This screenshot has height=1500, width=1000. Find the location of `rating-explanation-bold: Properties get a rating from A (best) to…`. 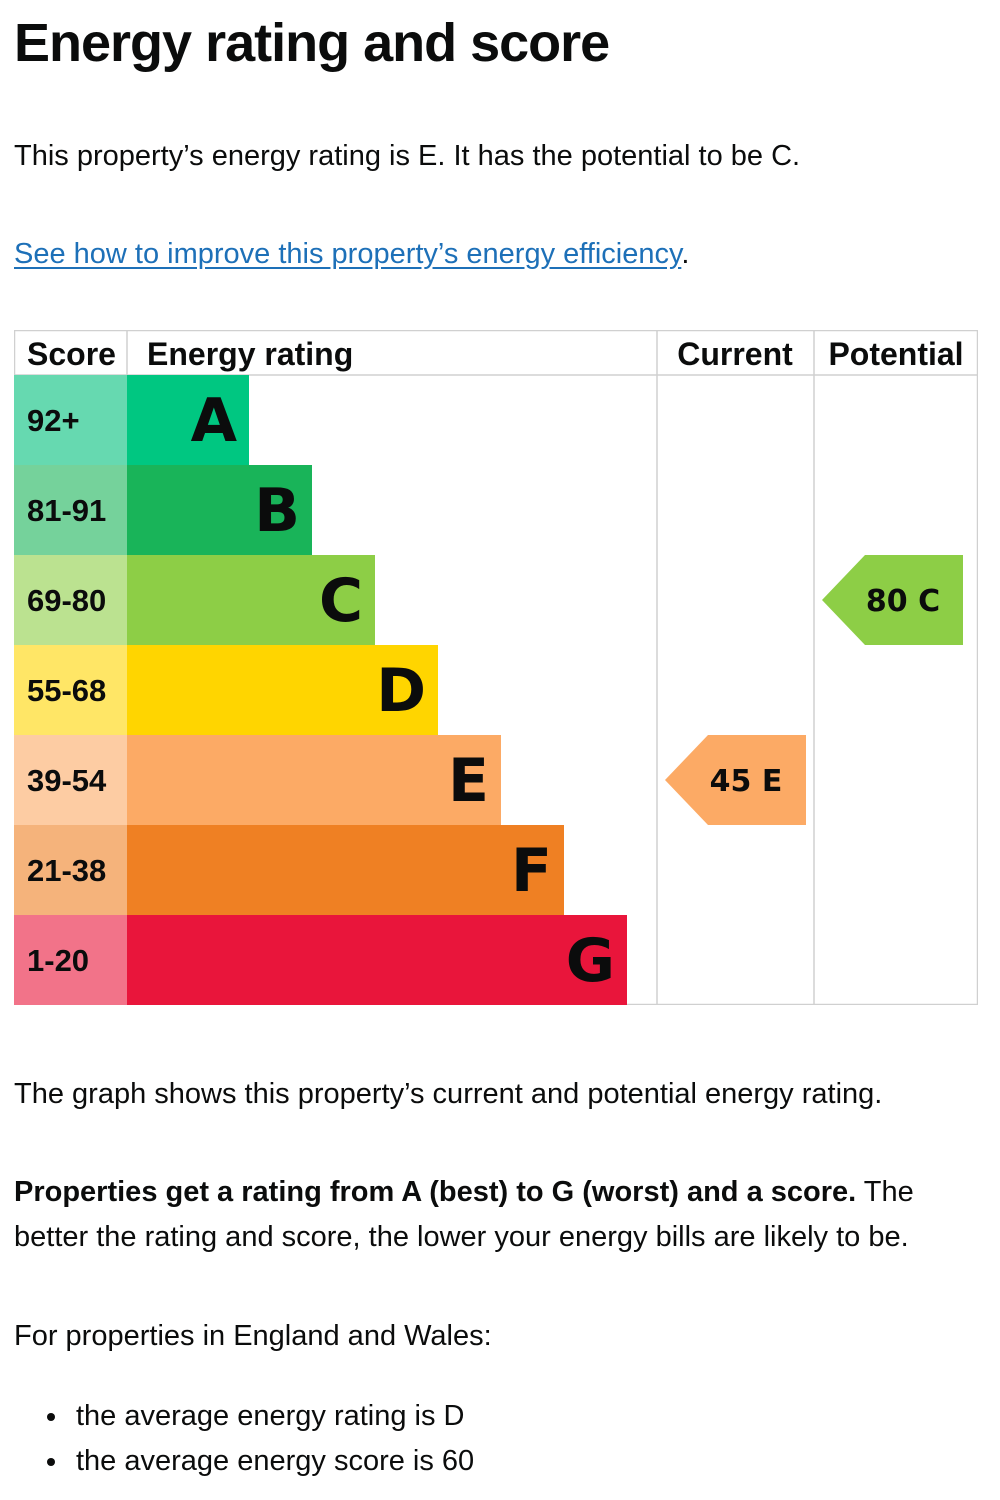

rating-explanation-bold: Properties get a rating from A (best) to… is located at coordinates (435, 1192).